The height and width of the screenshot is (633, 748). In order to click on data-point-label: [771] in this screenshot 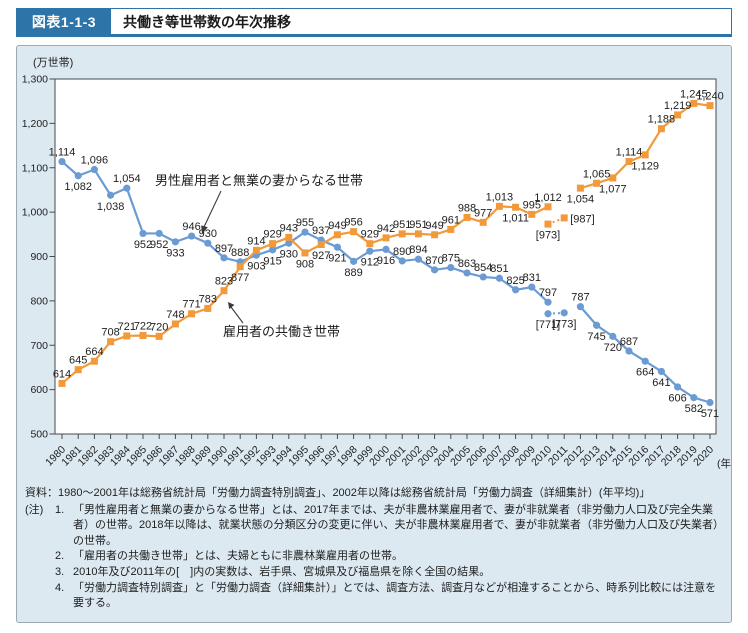, I will do `click(548, 325)`.